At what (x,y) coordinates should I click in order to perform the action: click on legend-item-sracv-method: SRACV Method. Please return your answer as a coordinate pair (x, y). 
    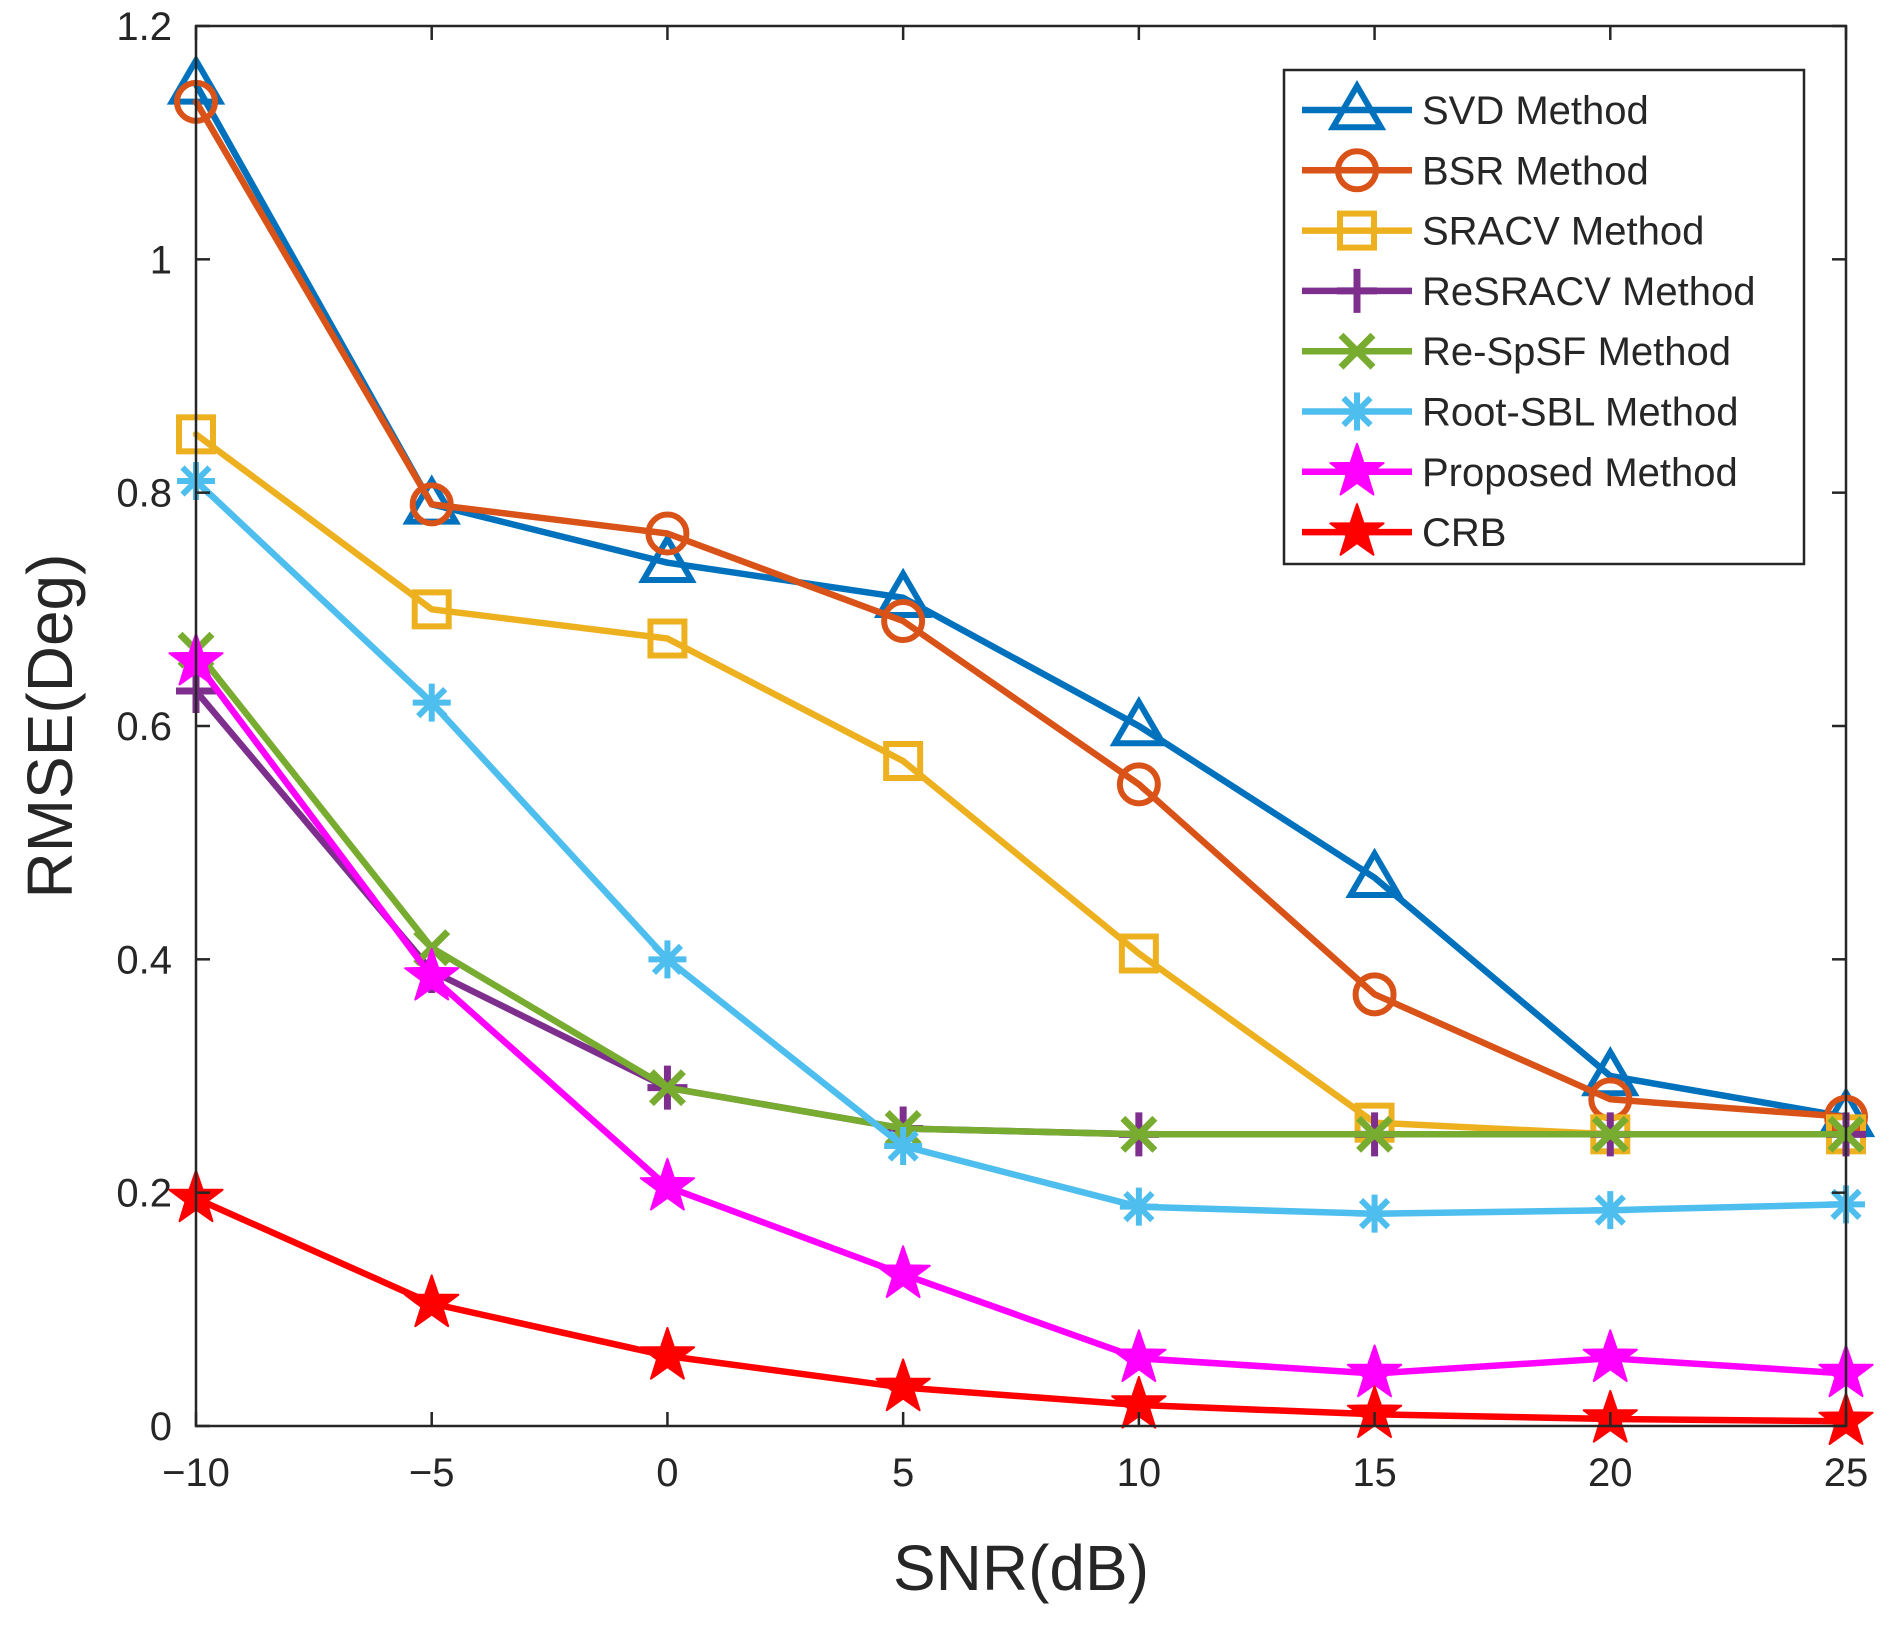
    Looking at the image, I should click on (1503, 232).